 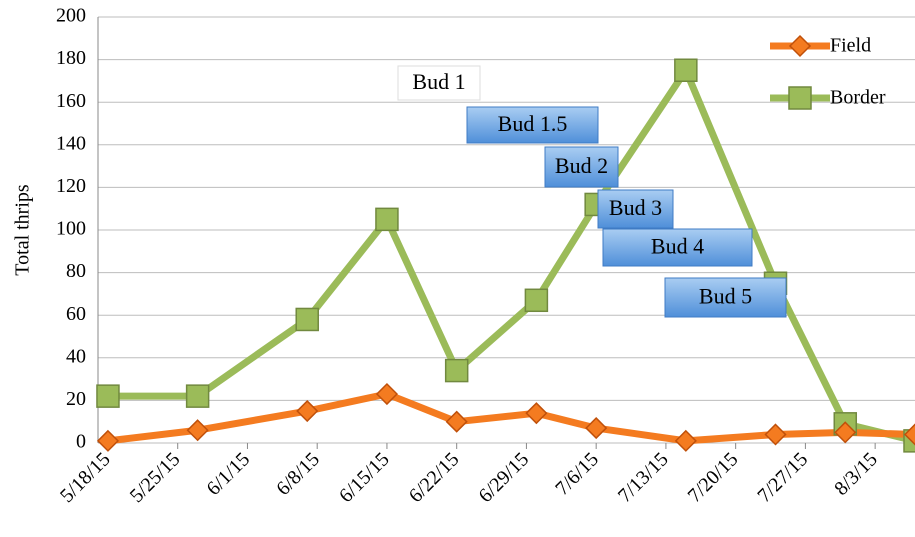 What do you see at coordinates (76, 356) in the screenshot?
I see `y-tick-label: 40` at bounding box center [76, 356].